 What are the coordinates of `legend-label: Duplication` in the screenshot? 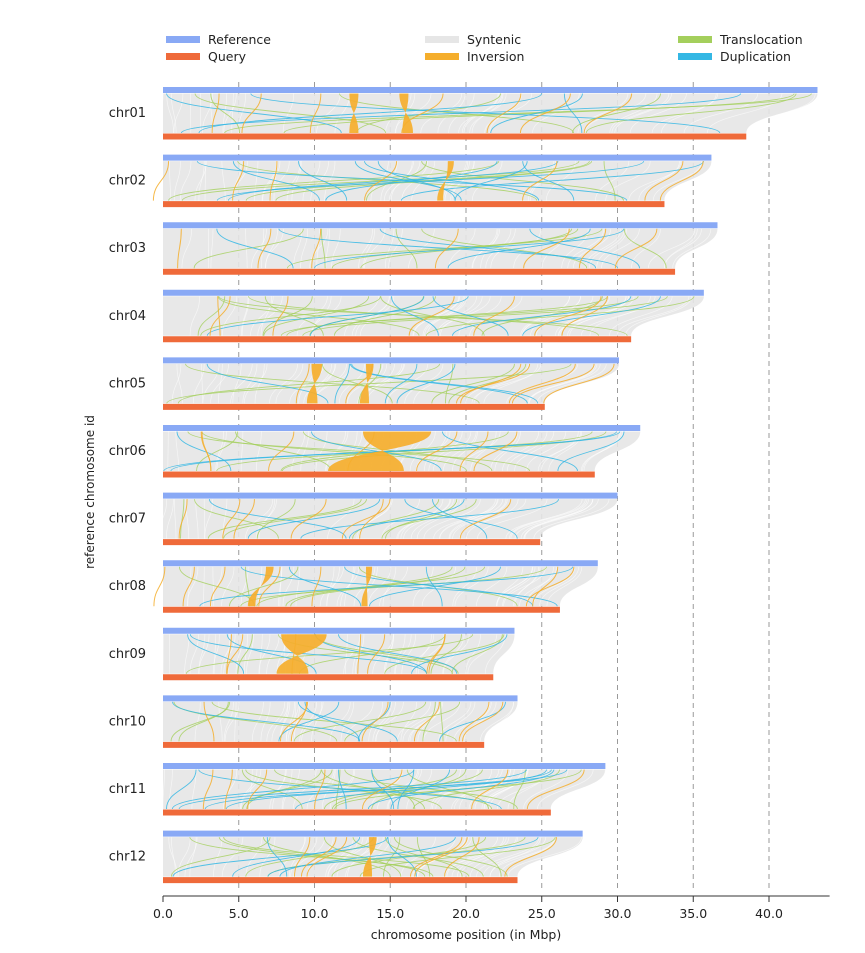 It's located at (755, 56).